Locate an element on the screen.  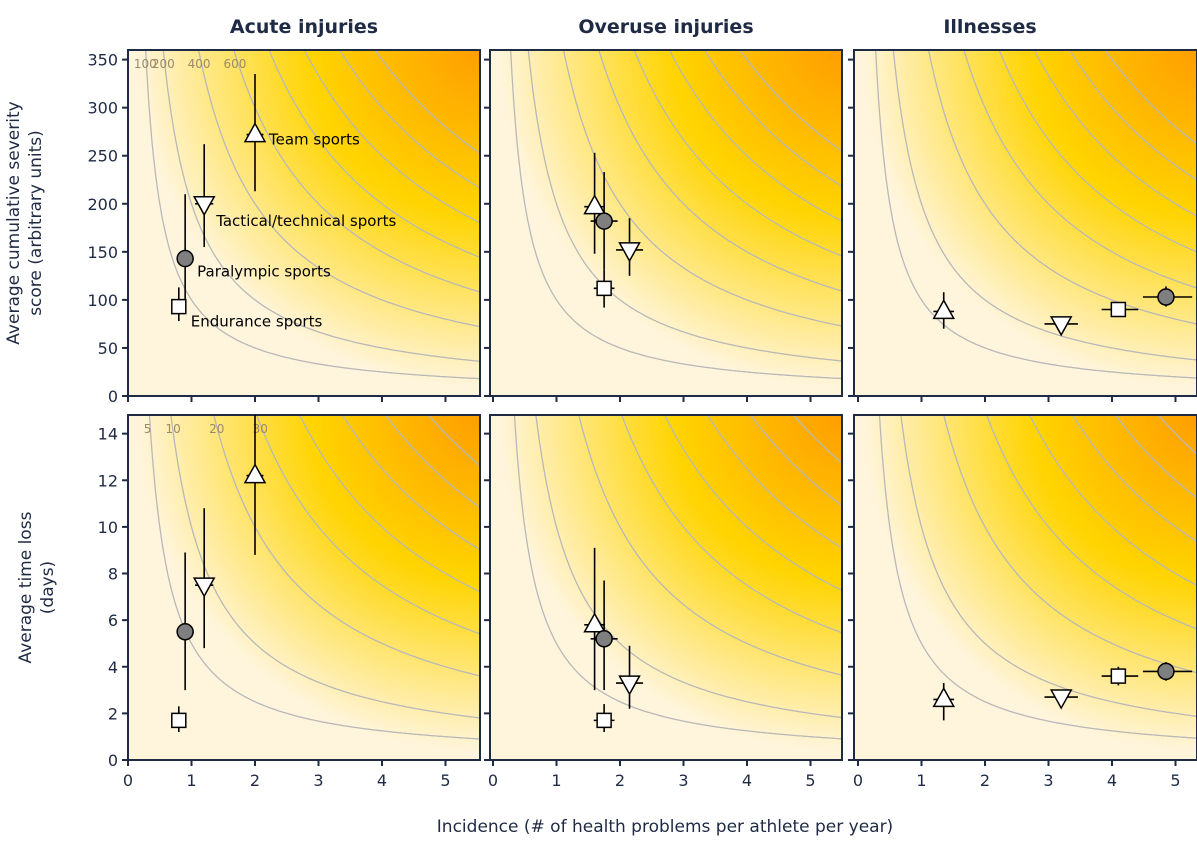
y-tick-label: 150 is located at coordinates (102, 252).